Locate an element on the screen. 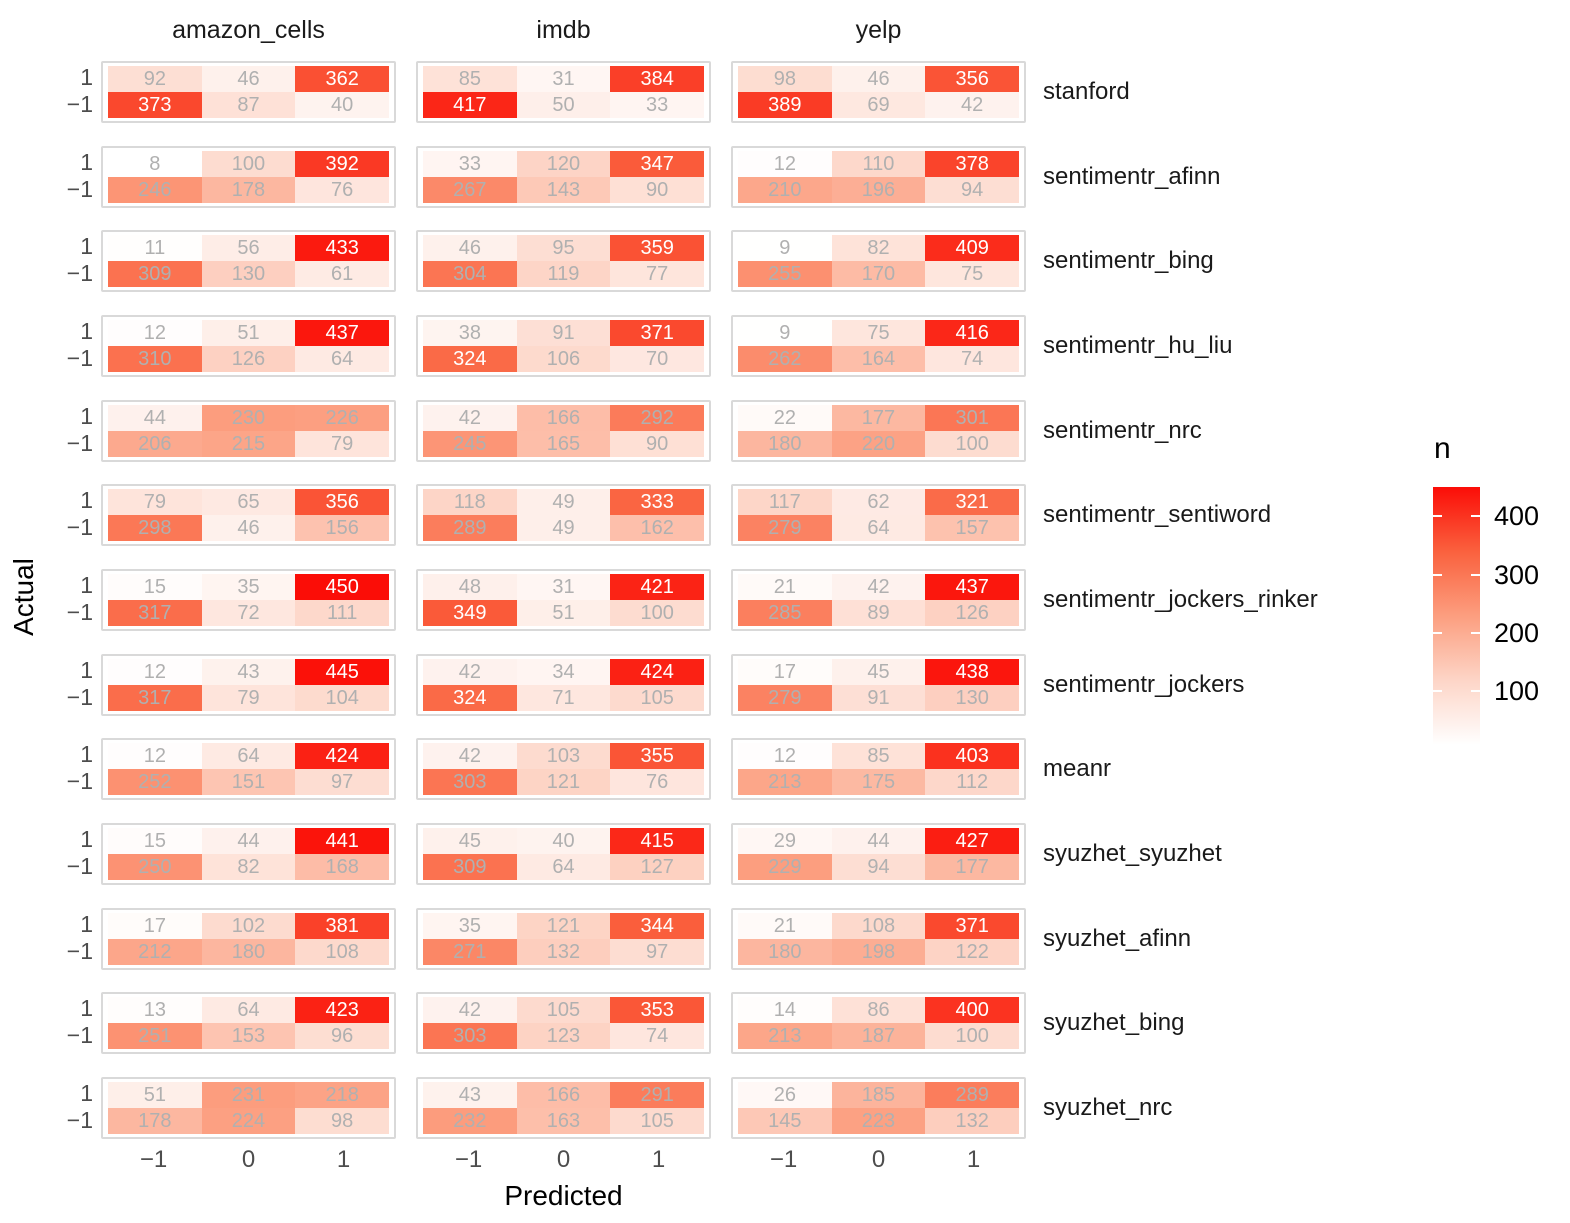 The width and height of the screenshot is (1570, 1223). heatmap-cell: 45 is located at coordinates (470, 841).